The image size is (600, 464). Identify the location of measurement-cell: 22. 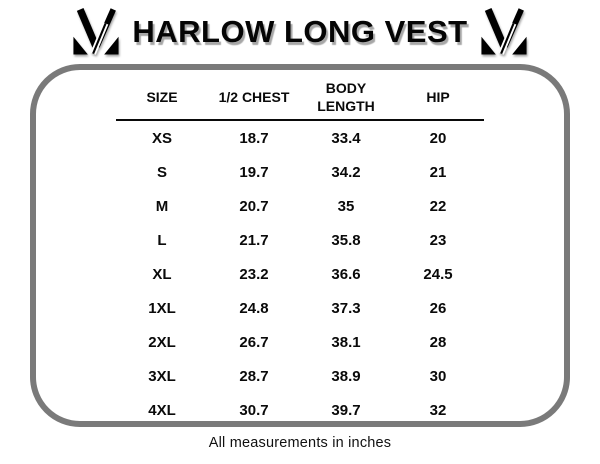
(438, 206).